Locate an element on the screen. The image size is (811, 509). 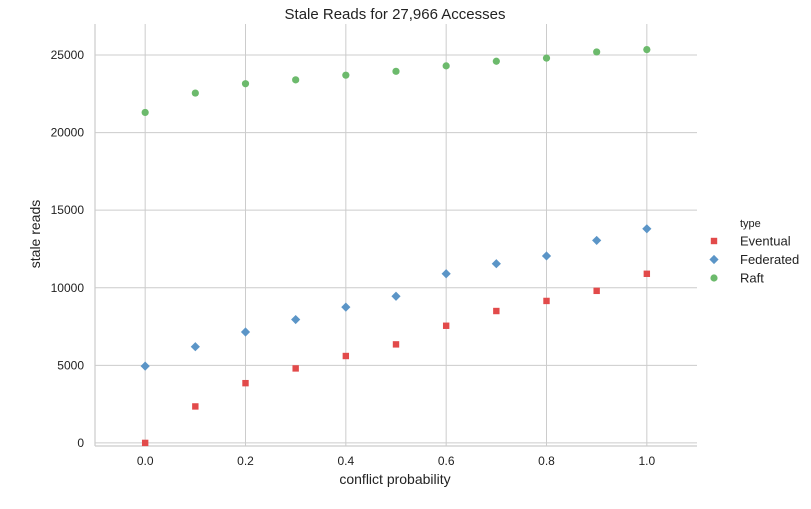
x-tick-label: 0.0 is located at coordinates (145, 461).